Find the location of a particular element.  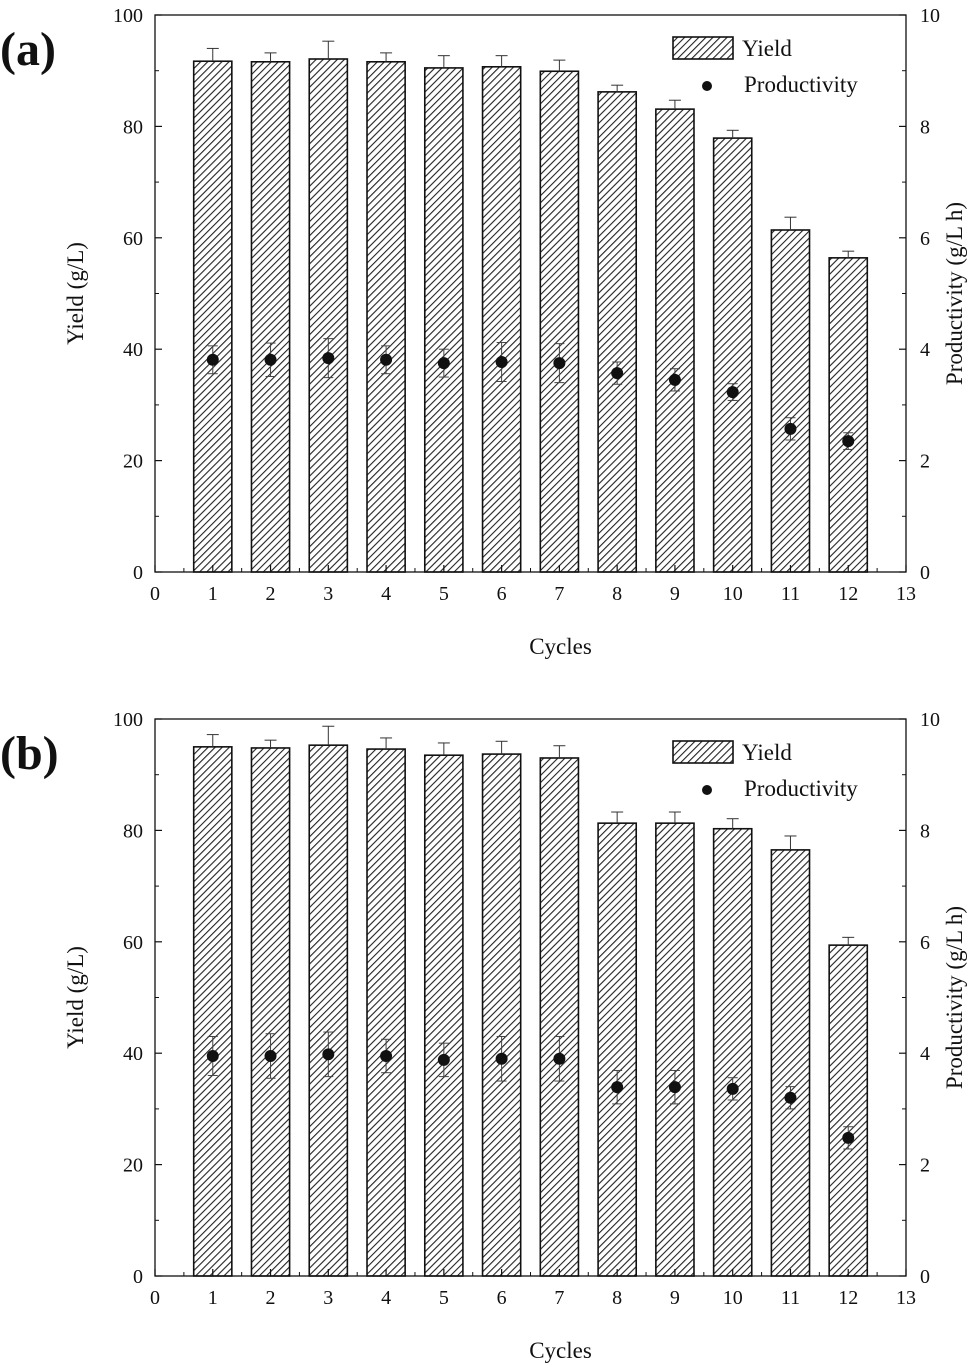

panel-label: (a) is located at coordinates (28, 49).